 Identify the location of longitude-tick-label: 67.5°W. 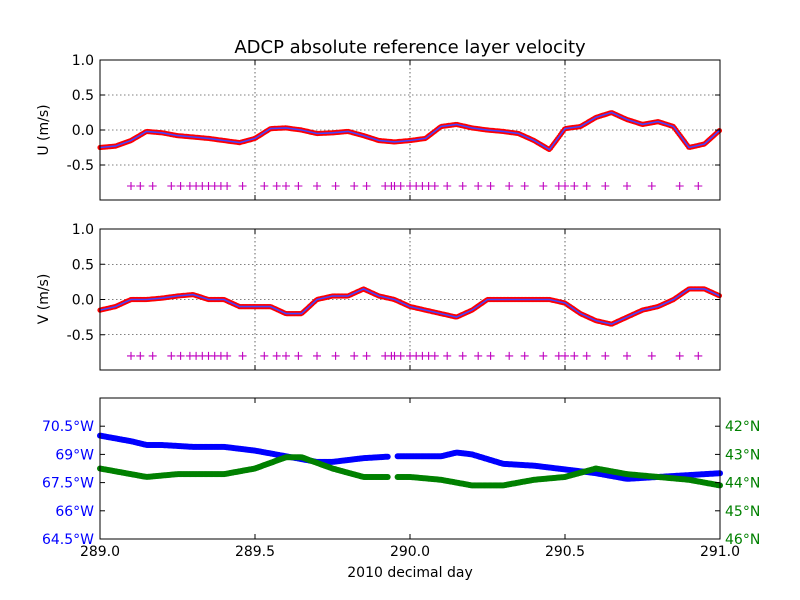
(68, 484).